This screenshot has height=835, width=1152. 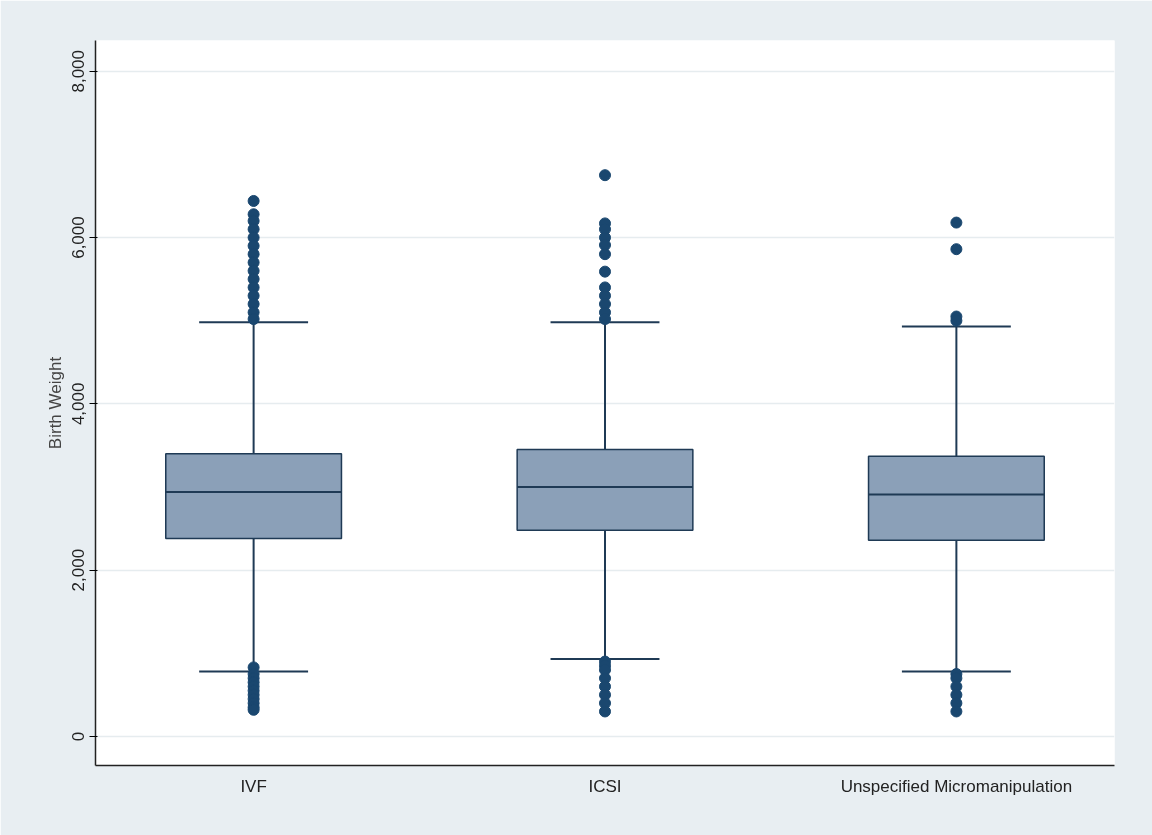 I want to click on y-tick-label: 6,000, so click(x=79, y=237).